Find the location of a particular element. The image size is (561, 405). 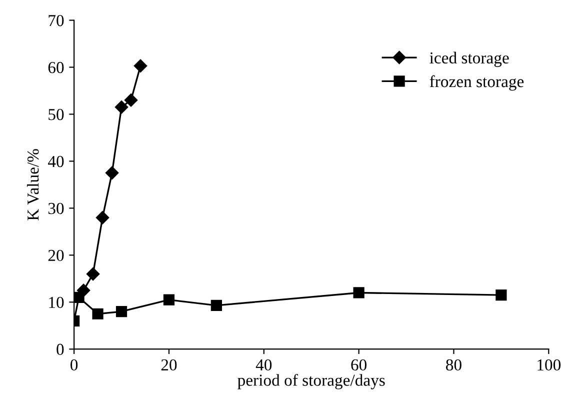

x-axis-title: period of storage/days is located at coordinates (311, 382).